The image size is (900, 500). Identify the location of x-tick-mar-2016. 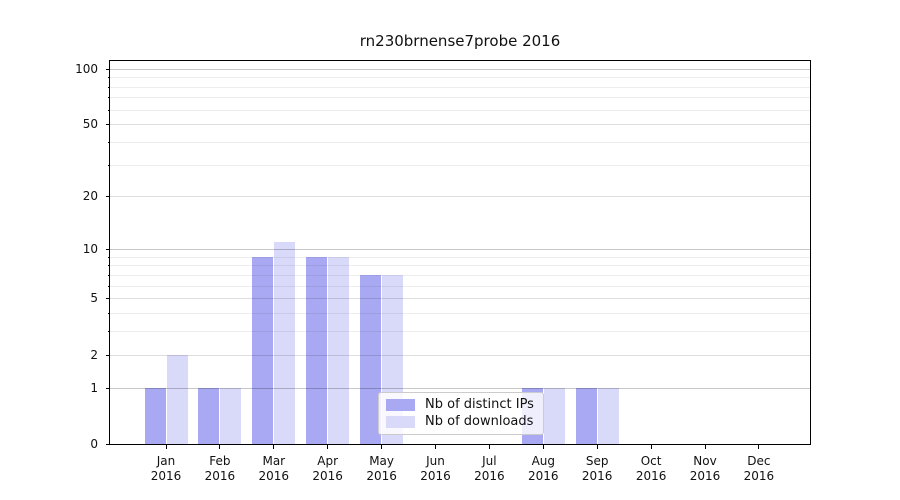
(274, 447).